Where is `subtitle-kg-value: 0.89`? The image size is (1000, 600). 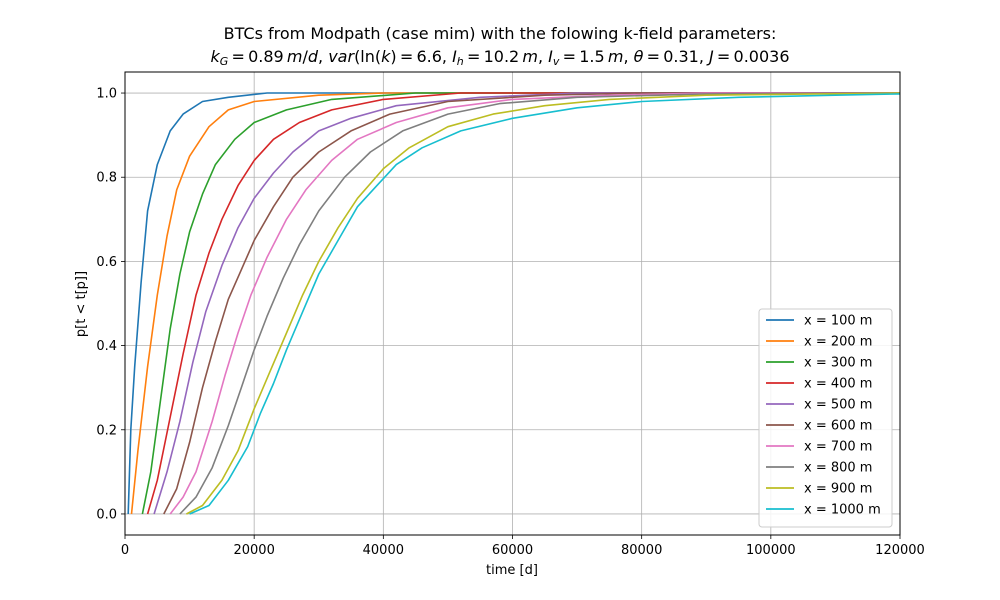
subtitle-kg-value: 0.89 is located at coordinates (266, 56).